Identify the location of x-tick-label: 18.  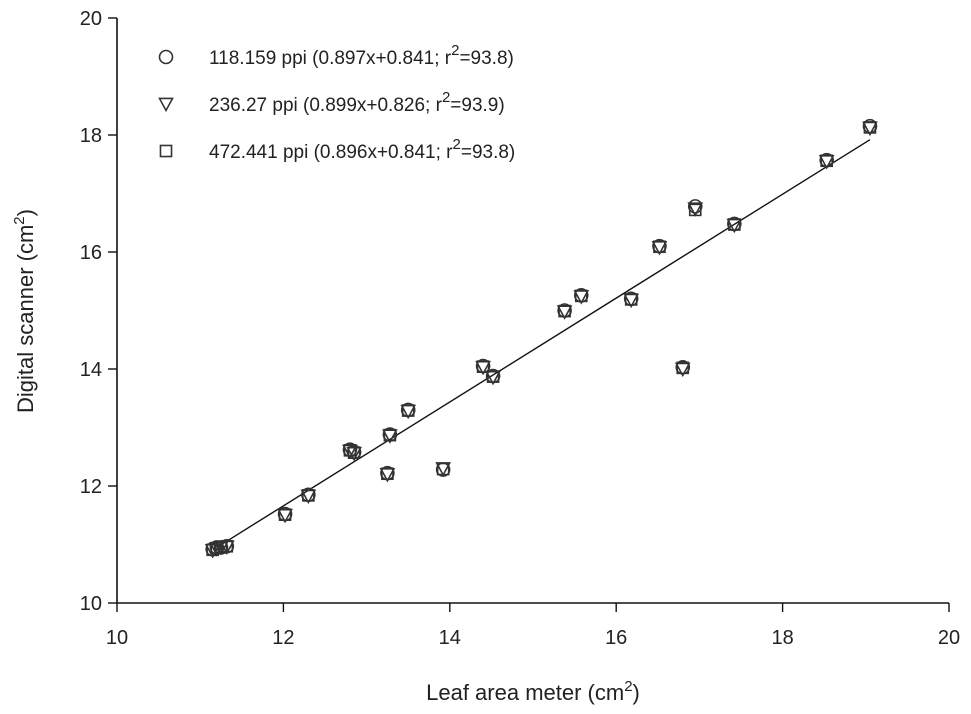
(782, 638).